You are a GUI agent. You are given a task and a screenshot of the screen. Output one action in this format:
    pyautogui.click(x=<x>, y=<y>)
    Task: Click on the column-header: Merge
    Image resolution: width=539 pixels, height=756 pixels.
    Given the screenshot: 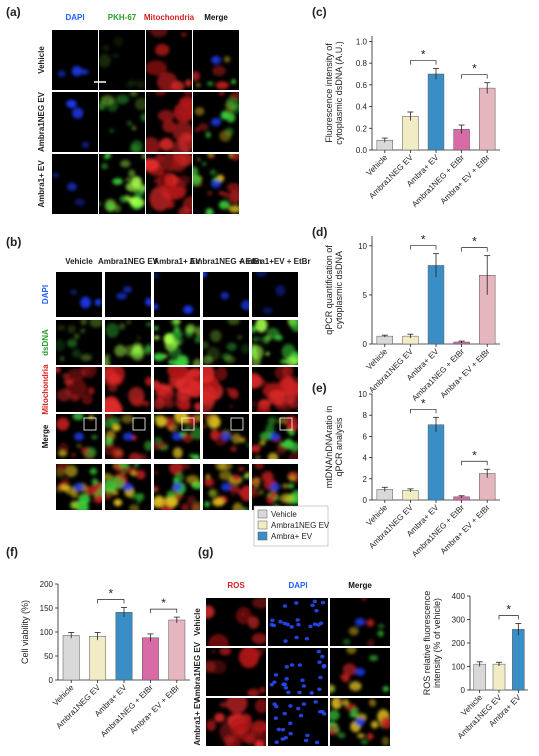 What is the action you would take?
    pyautogui.click(x=360, y=585)
    